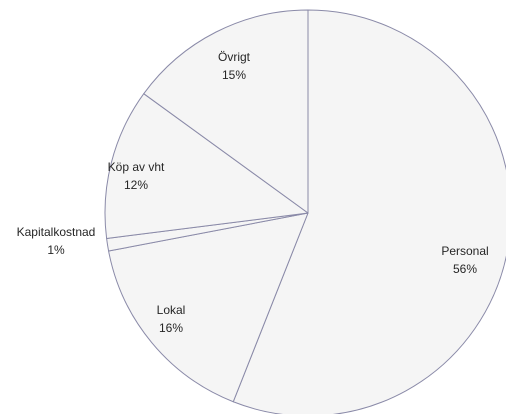  Describe the element at coordinates (56, 232) in the screenshot. I see `slice-category-label: Kapitalkostnad` at that location.